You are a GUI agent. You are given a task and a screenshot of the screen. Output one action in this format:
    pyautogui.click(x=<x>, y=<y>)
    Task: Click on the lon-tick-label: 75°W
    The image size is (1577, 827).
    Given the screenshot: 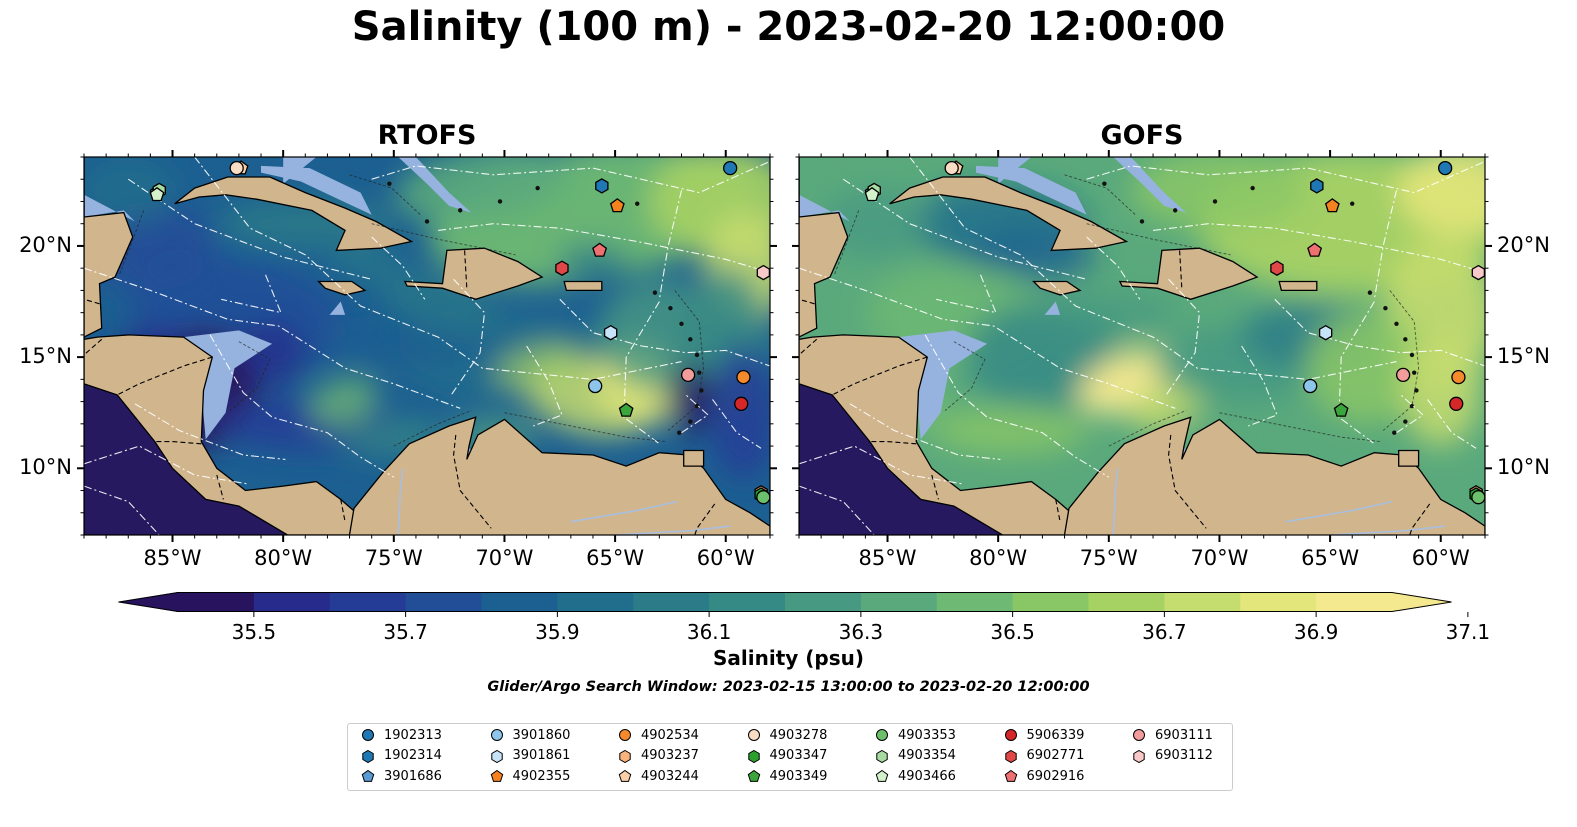 What is the action you would take?
    pyautogui.click(x=393, y=558)
    